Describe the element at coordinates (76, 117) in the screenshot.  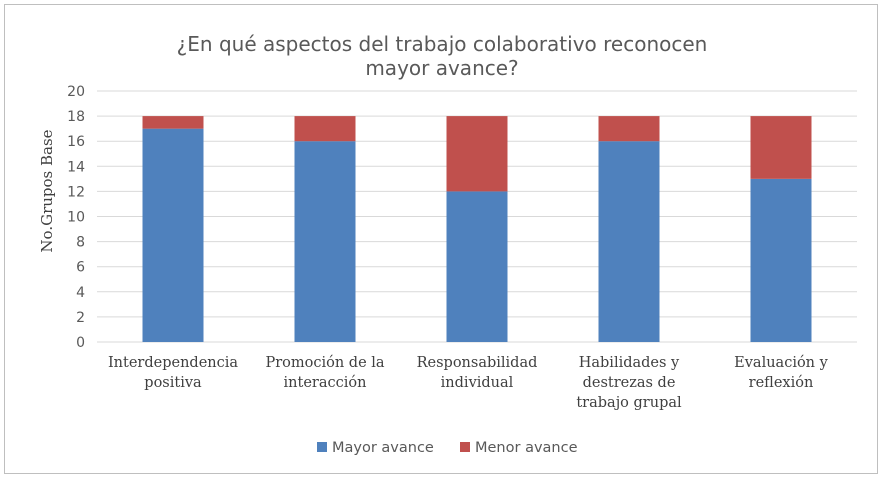
I see `y-tick-label: 18` at that location.